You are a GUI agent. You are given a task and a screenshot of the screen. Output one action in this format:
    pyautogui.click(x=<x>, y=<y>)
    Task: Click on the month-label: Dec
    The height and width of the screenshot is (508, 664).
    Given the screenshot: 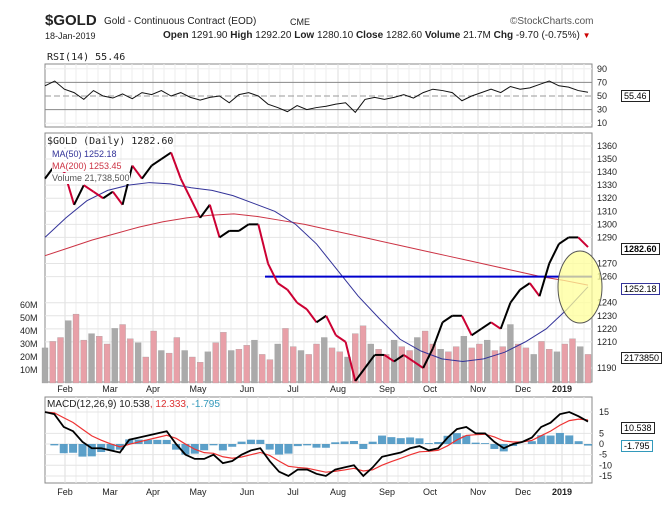 What is the action you would take?
    pyautogui.click(x=523, y=389)
    